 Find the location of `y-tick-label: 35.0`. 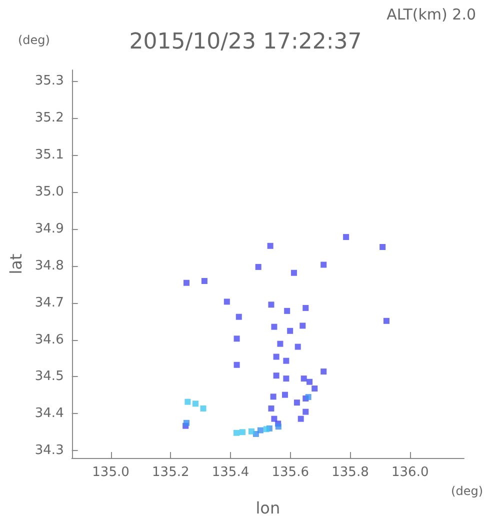

y-tick-label: 35.0 is located at coordinates (49, 192).